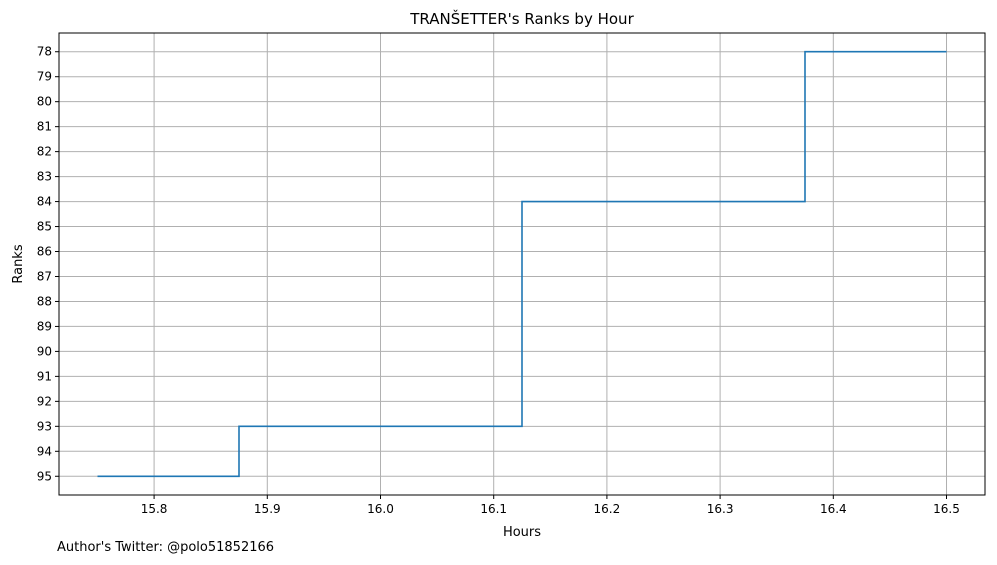 The height and width of the screenshot is (565, 997). What do you see at coordinates (550, 505) in the screenshot?
I see `x-axis-ticks: 15.8 15.9 16.0 16.1 16.2 16.3 16.4 16.5` at bounding box center [550, 505].